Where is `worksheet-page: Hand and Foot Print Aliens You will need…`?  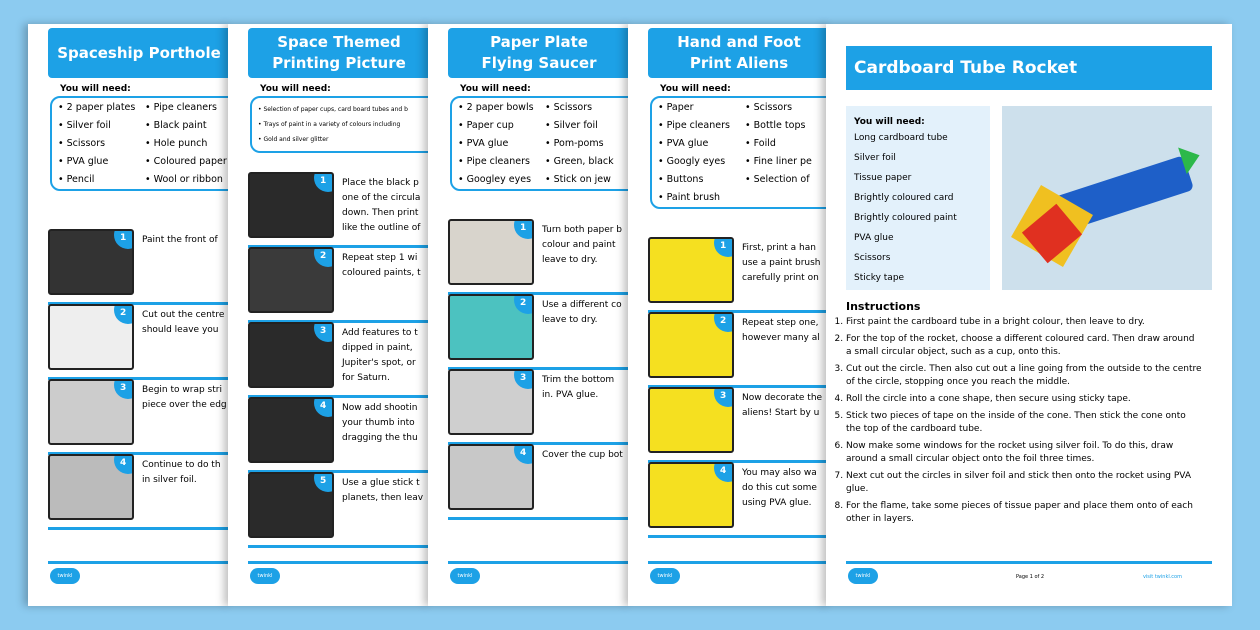 worksheet-page: Hand and Foot Print Aliens You will need… is located at coordinates (729, 315).